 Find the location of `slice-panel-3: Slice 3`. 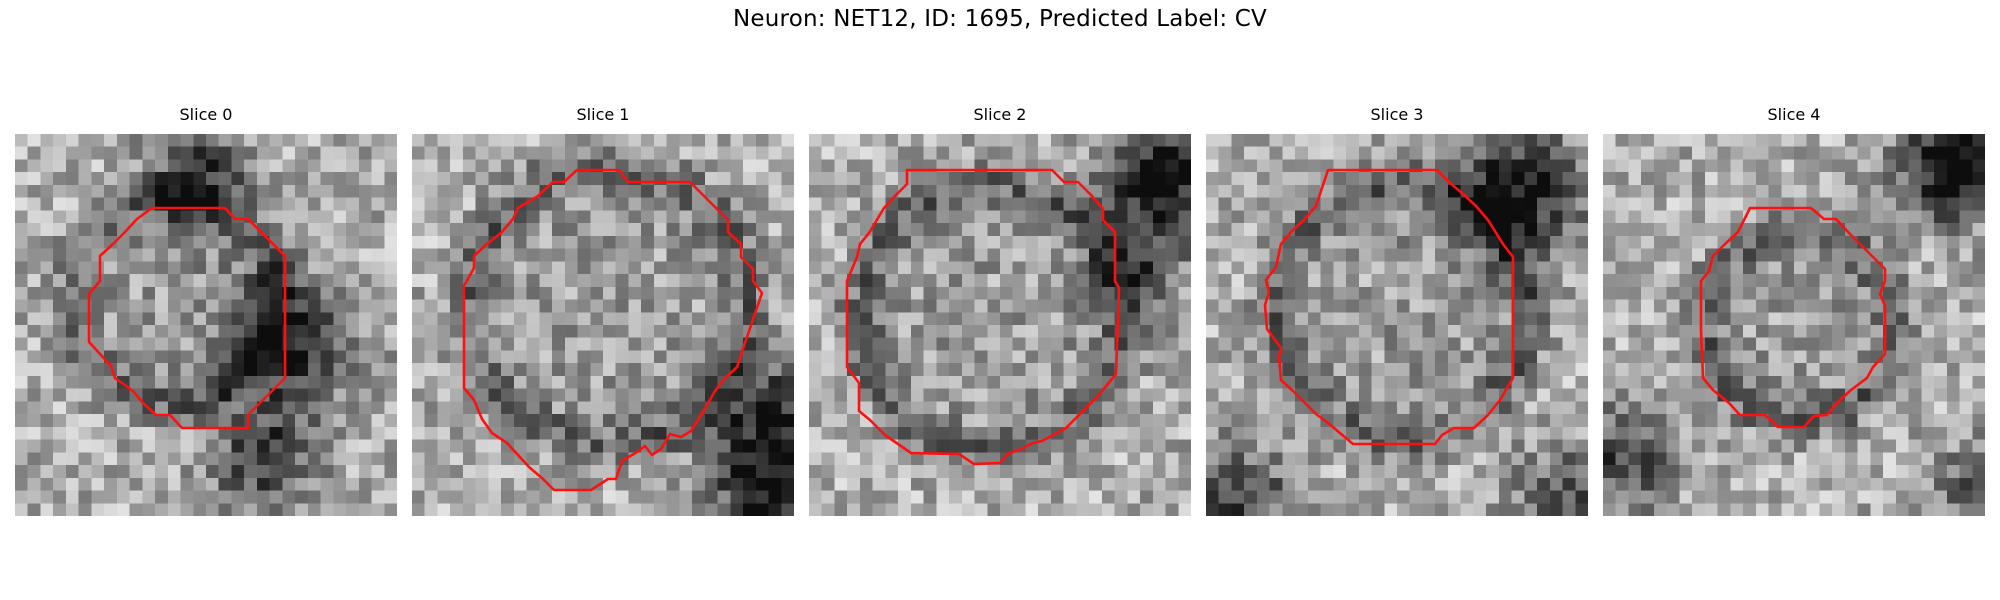

slice-panel-3: Slice 3 is located at coordinates (1397, 310).